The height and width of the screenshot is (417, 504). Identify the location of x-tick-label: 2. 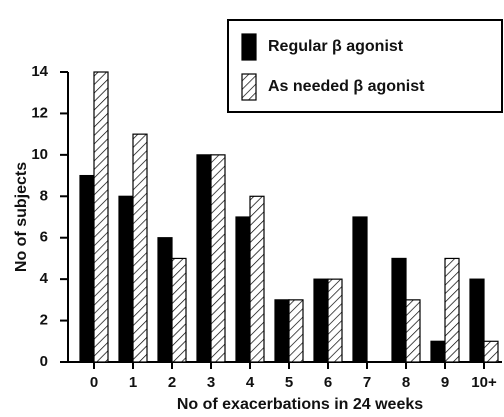
(172, 382).